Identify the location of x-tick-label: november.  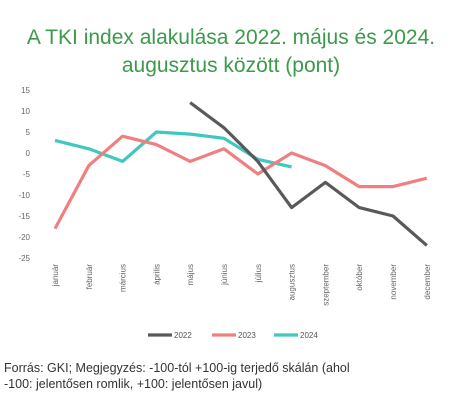
(393, 282).